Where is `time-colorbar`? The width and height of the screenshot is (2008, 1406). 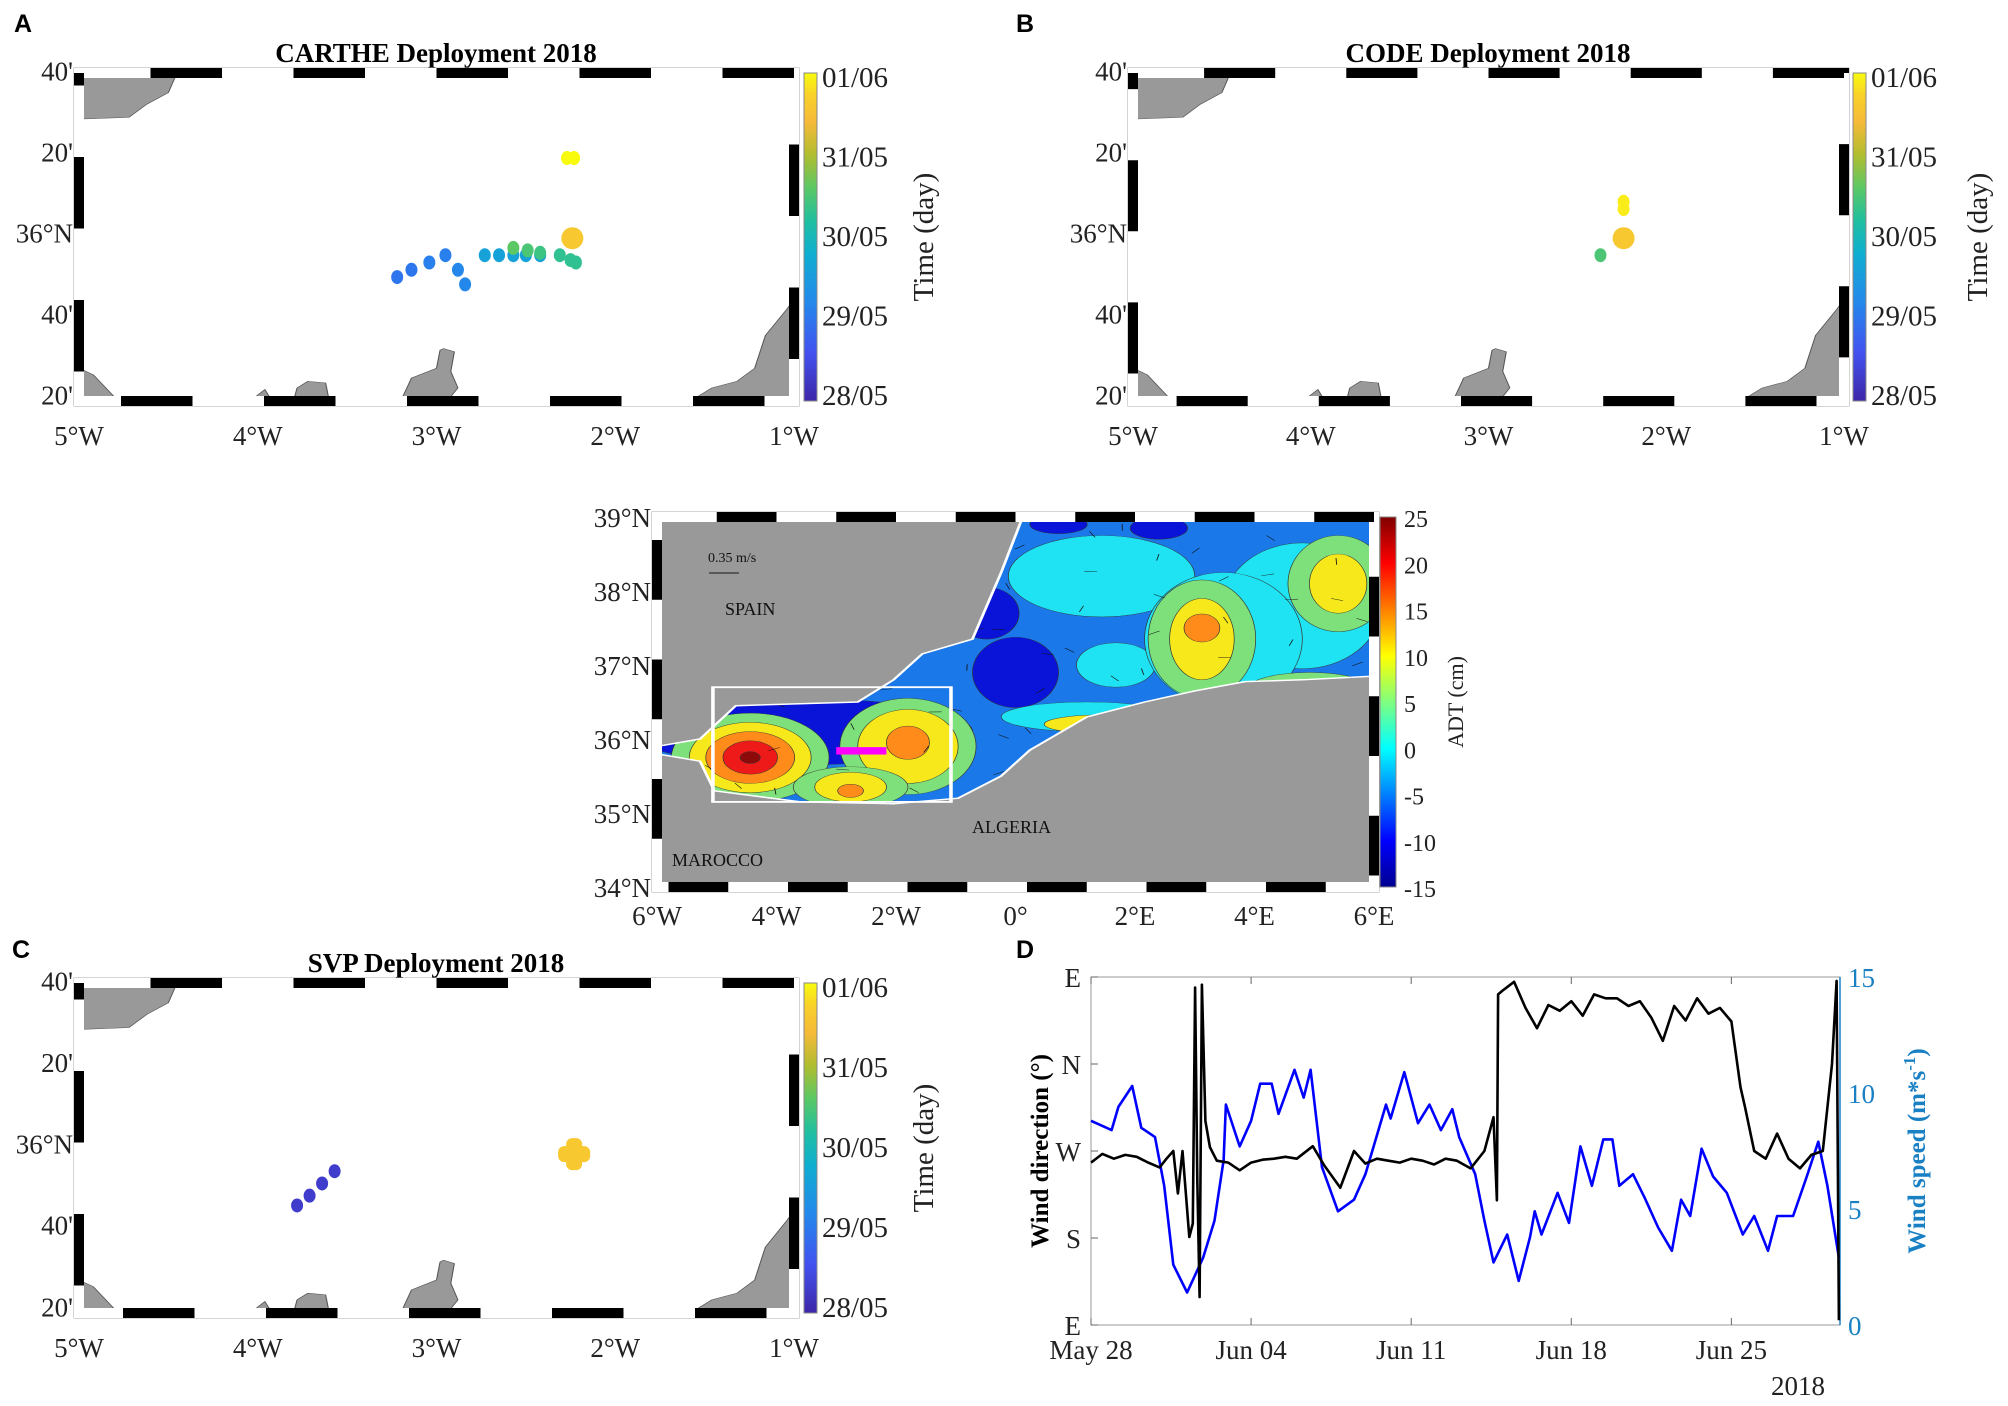 time-colorbar is located at coordinates (810, 237).